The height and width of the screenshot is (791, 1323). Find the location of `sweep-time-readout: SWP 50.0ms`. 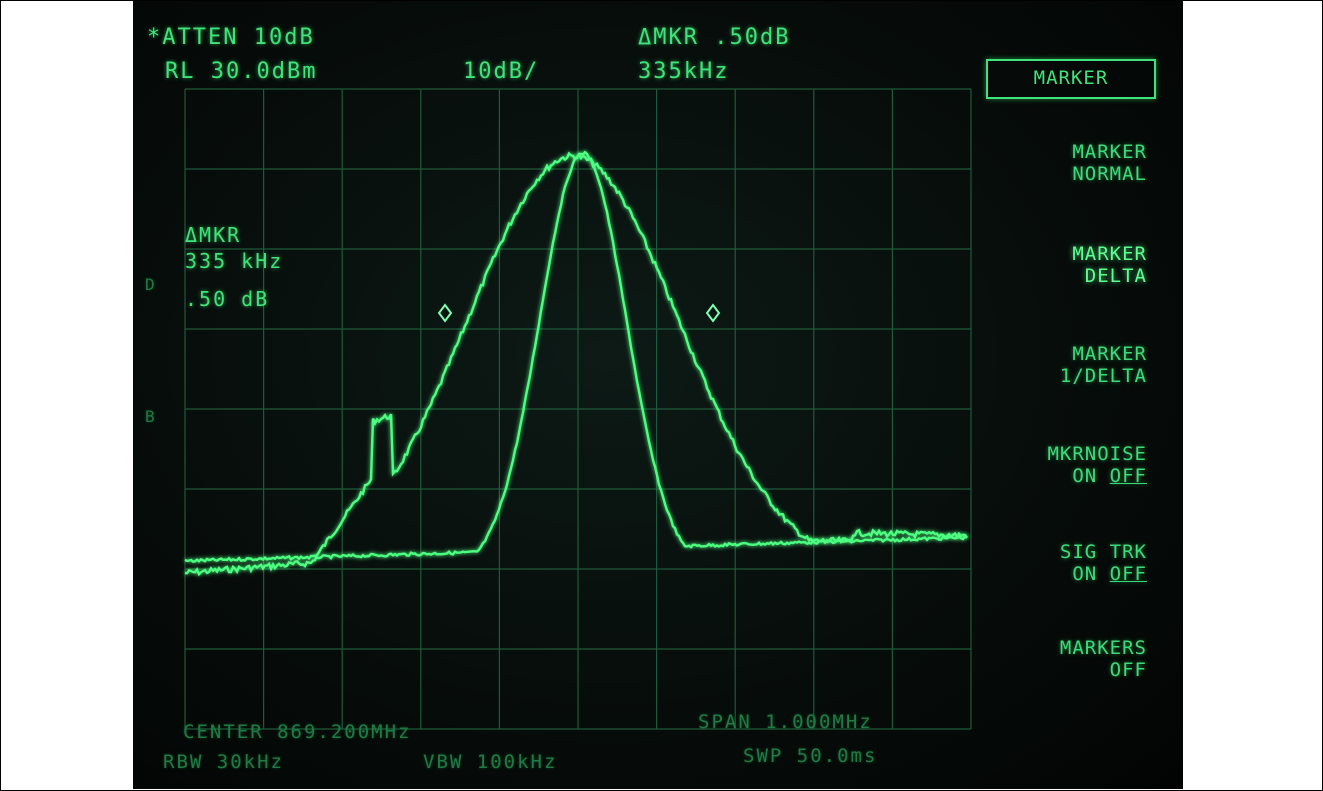

sweep-time-readout: SWP 50.0ms is located at coordinates (810, 756).